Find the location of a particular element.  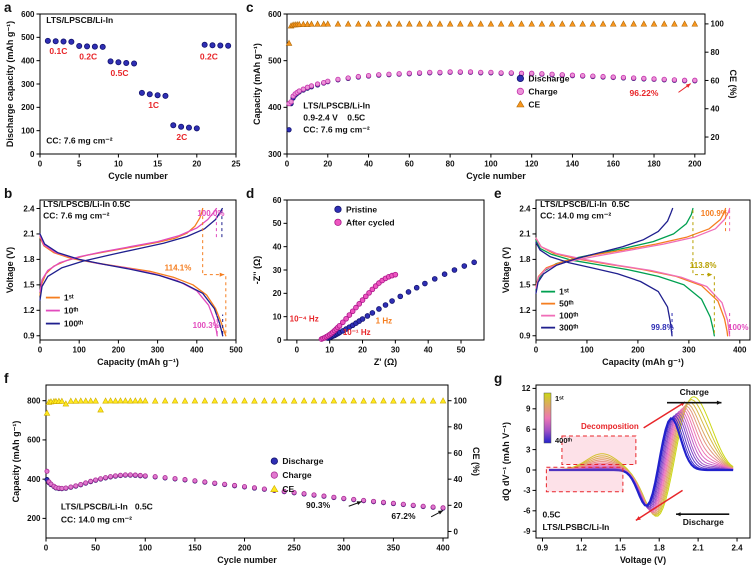

svg-text: 140 is located at coordinates (573, 164).